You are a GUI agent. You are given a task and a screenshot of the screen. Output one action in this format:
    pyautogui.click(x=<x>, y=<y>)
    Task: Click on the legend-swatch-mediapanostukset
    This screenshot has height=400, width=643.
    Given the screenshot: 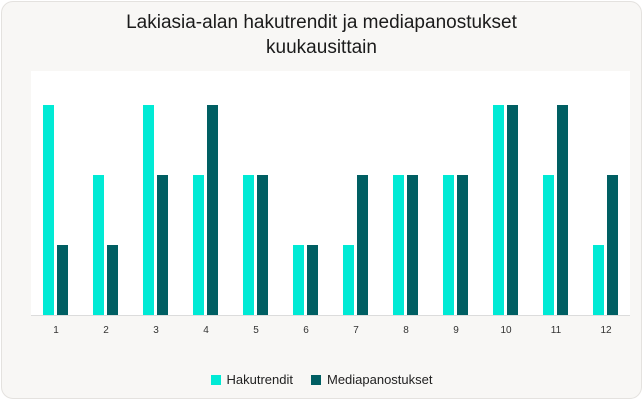 What is the action you would take?
    pyautogui.click(x=315, y=379)
    